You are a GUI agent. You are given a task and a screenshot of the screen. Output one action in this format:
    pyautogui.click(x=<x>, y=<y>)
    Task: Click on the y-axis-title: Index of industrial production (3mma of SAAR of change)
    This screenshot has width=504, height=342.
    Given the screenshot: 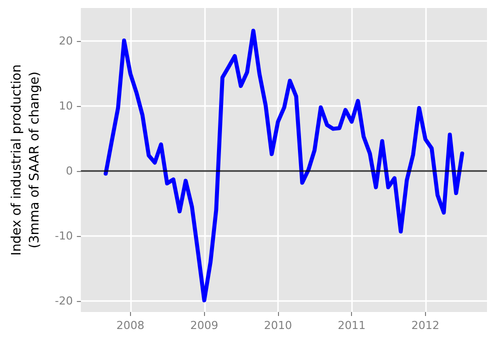 What is the action you would take?
    pyautogui.click(x=26, y=160)
    